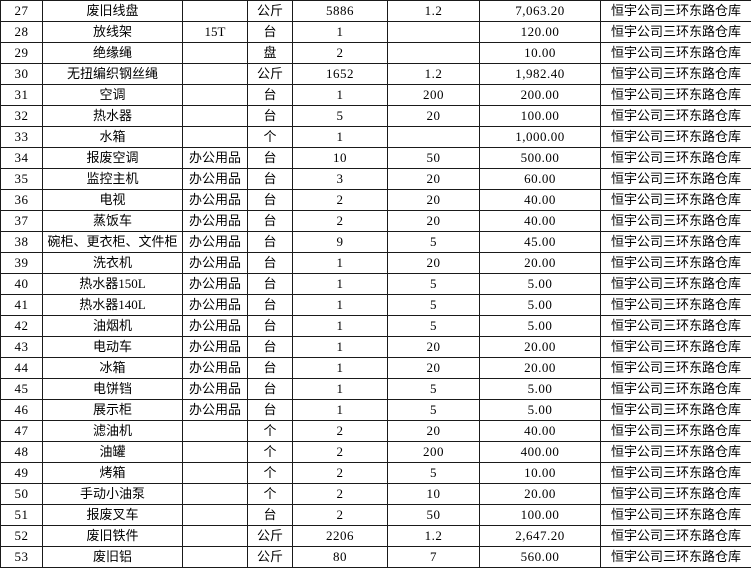  I want to click on cell-unit-price: 5, so click(433, 305).